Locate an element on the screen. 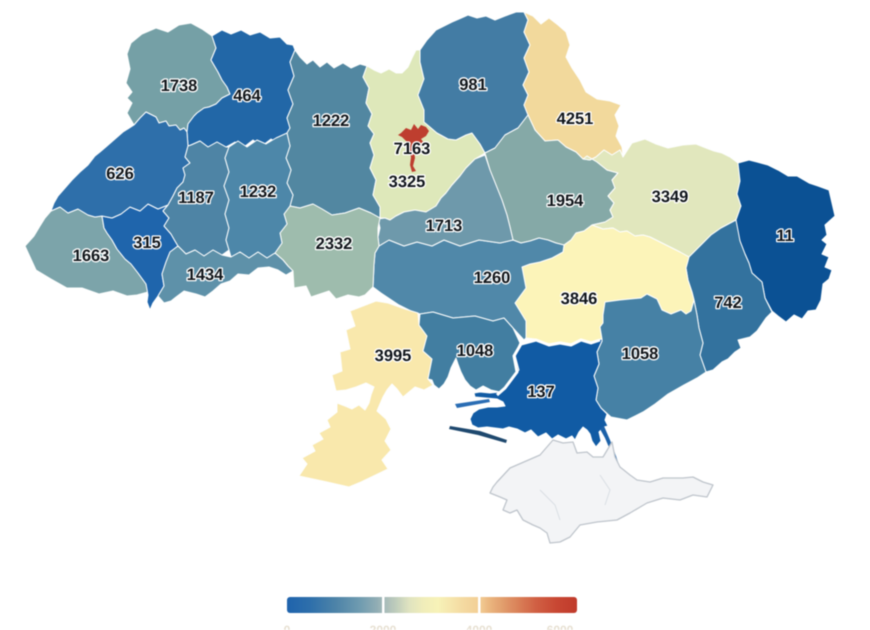 This screenshot has width=870, height=630. svg-text: 2000 is located at coordinates (383, 626).